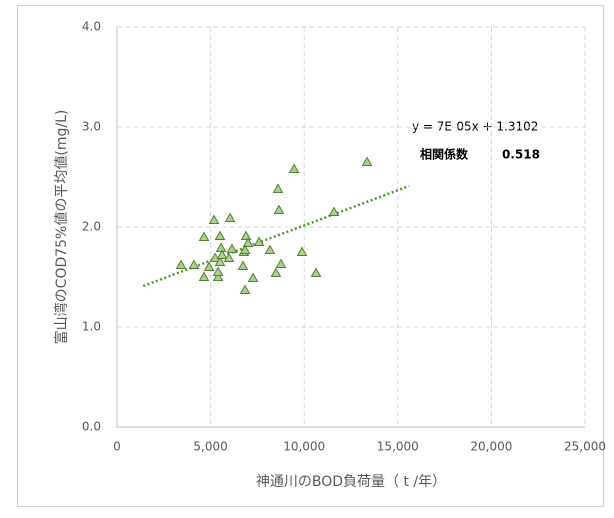 This screenshot has height=518, width=614. What do you see at coordinates (91, 27) in the screenshot?
I see `y-tick-label: 4.0` at bounding box center [91, 27].